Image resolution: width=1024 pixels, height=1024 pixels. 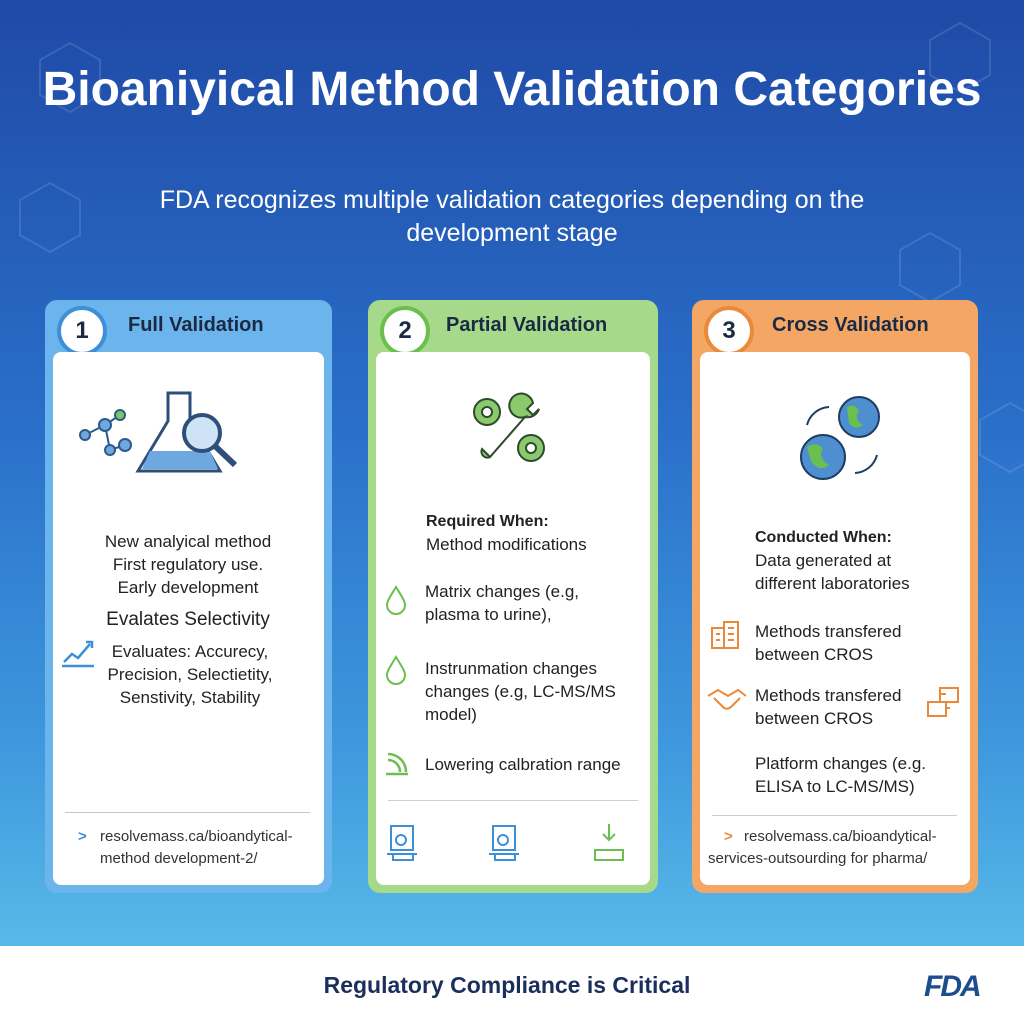 I want to click on card-title: Full Validation, so click(x=196, y=325).